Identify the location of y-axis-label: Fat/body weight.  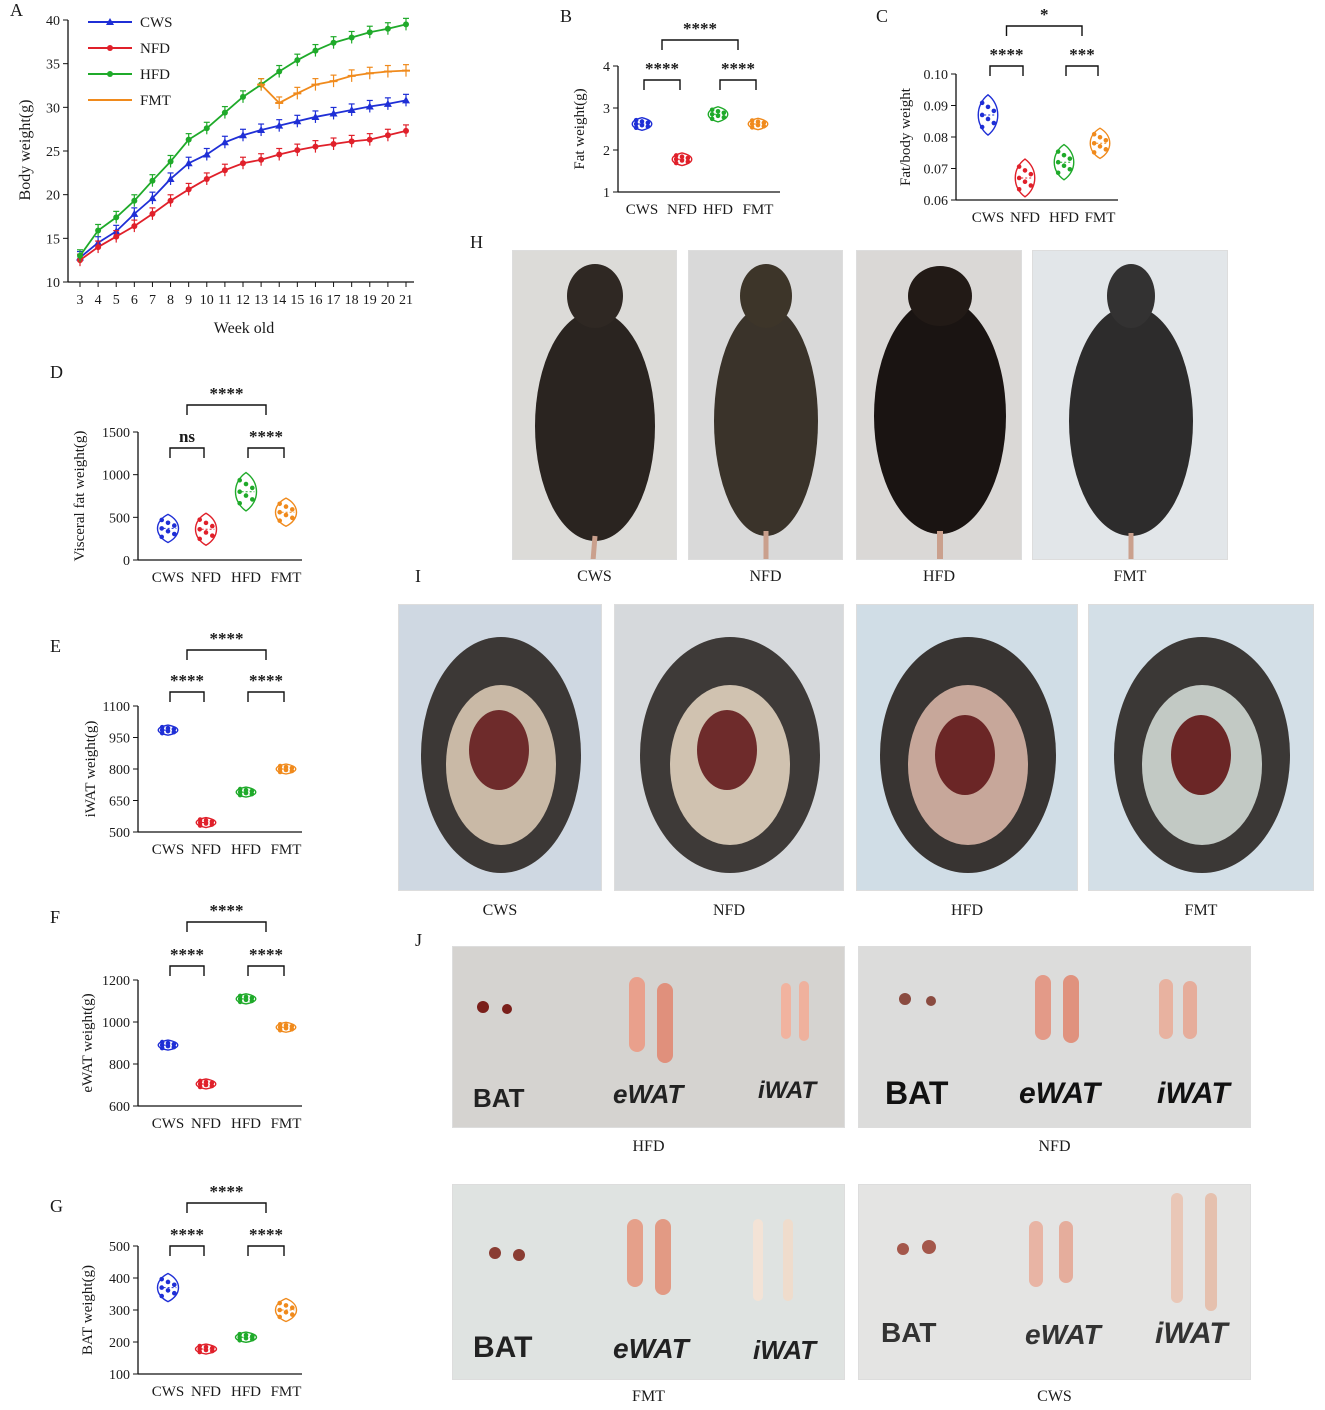
(906, 136).